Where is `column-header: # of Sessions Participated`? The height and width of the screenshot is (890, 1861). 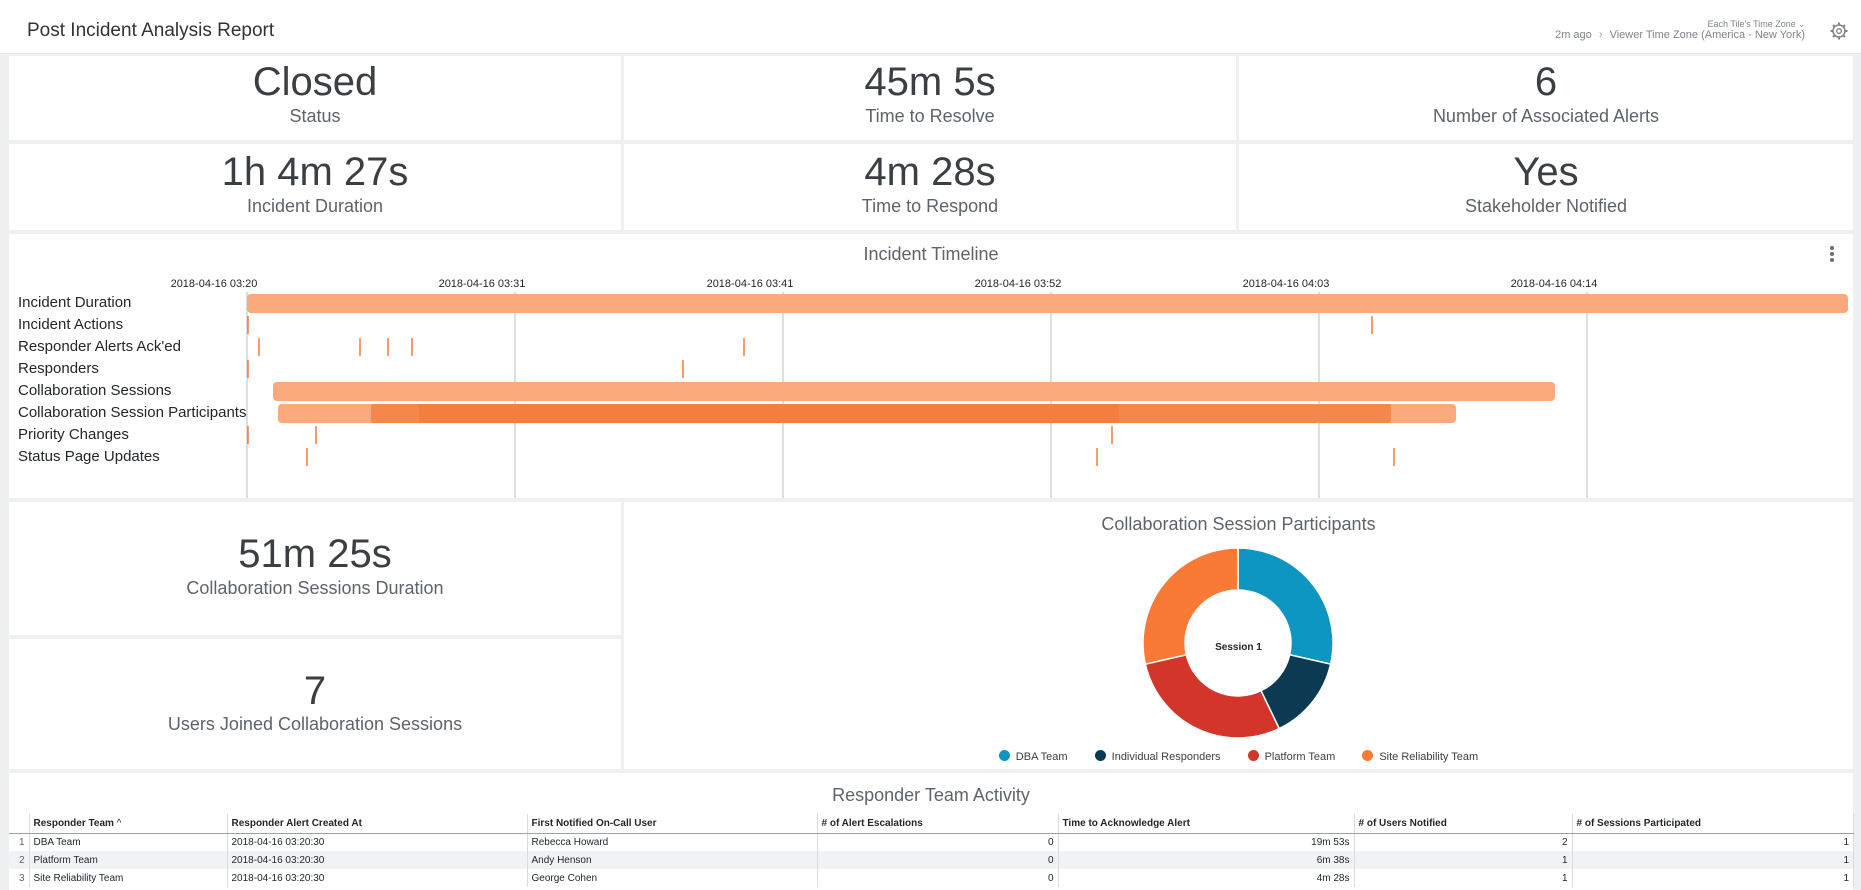
column-header: # of Sessions Participated is located at coordinates (1713, 824).